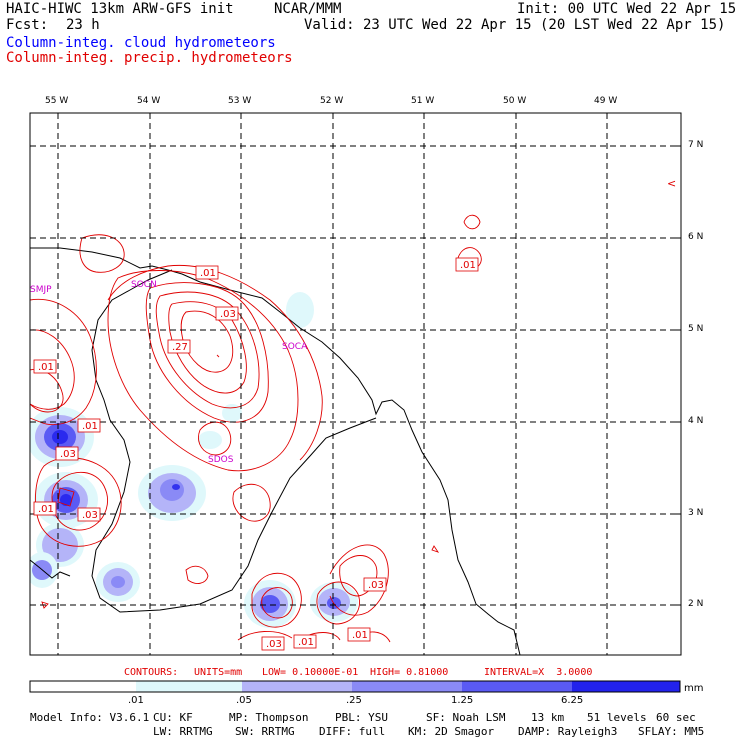 The width and height of the screenshot is (740, 740). Describe the element at coordinates (627, 9) in the screenshot. I see `init-time: Init: 00 UTC Wed 22 Apr 15` at that location.